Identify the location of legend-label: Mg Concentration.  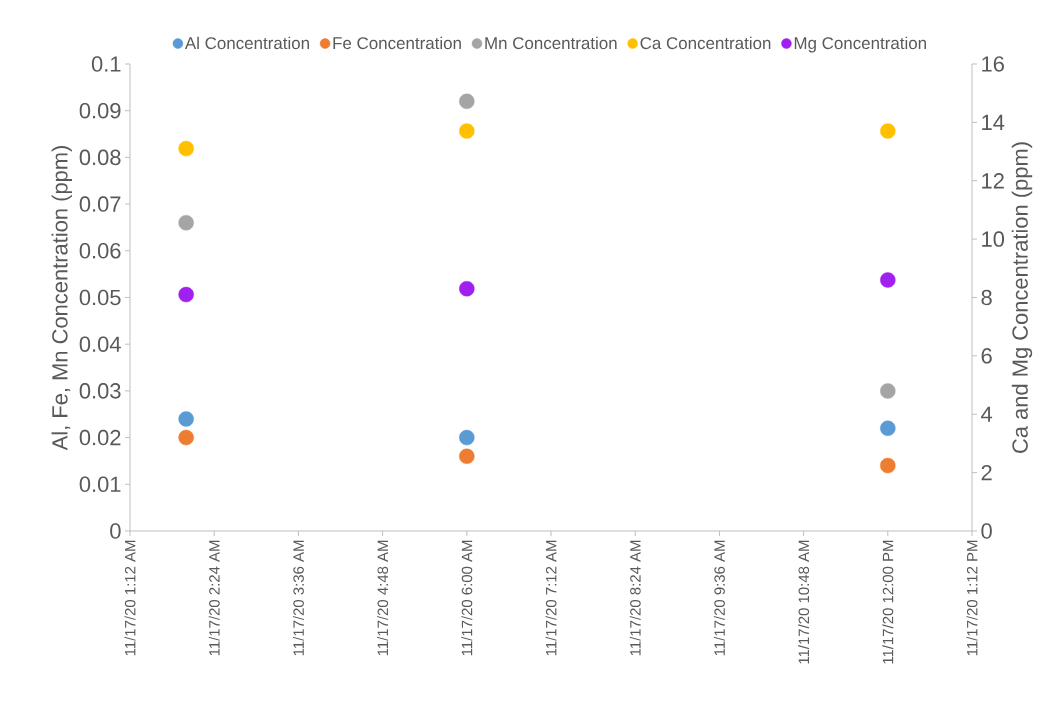
(860, 44).